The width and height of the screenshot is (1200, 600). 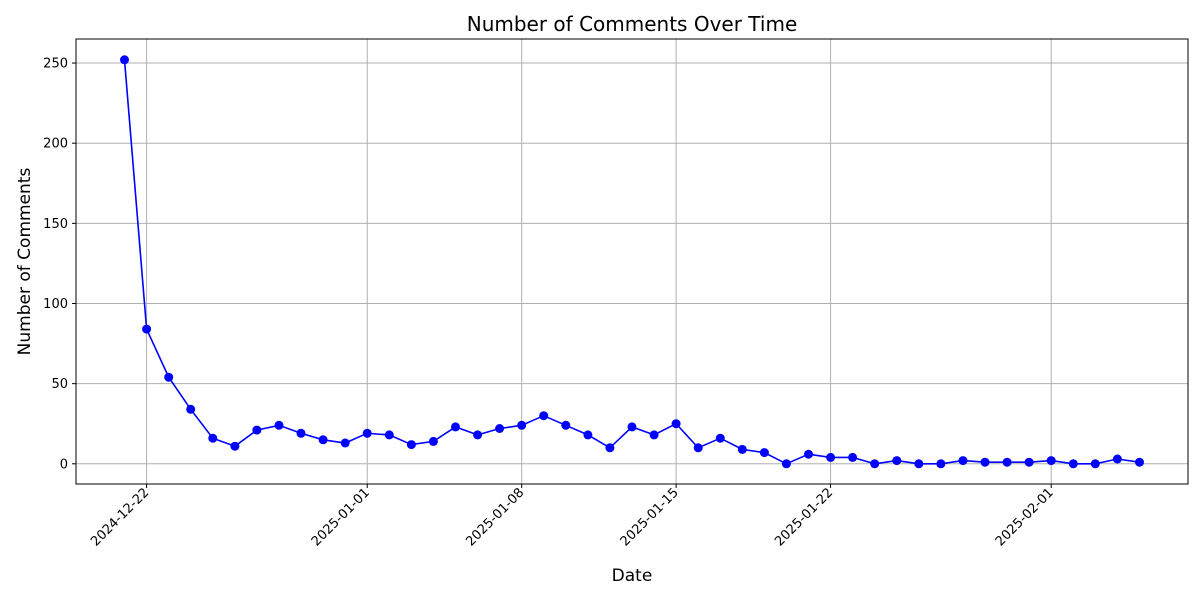 I want to click on x-axis-label: Date, so click(x=632, y=576).